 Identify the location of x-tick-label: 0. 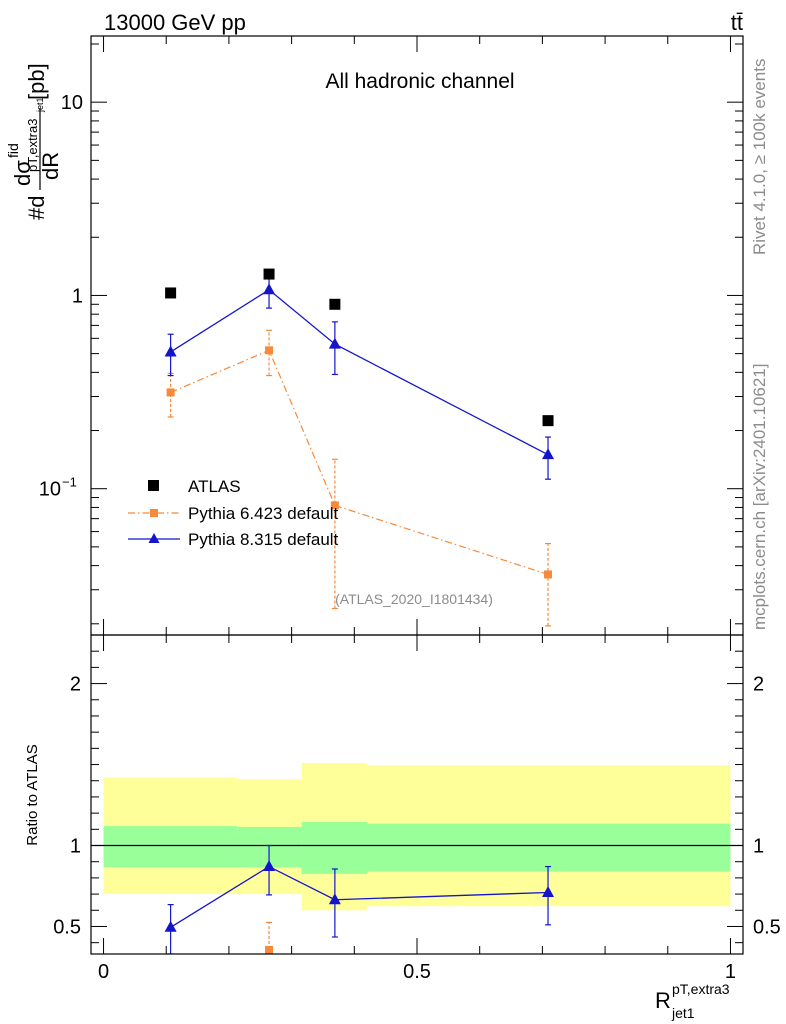
(103, 972).